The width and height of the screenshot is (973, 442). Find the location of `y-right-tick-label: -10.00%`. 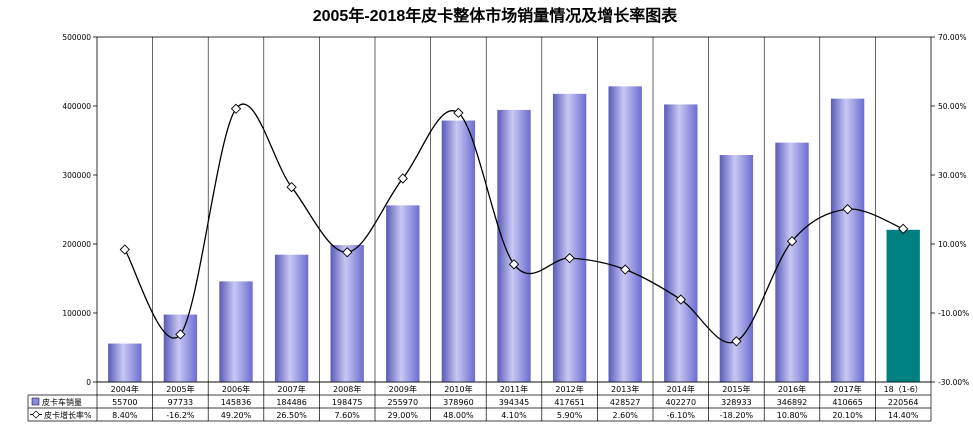

y-right-tick-label: -10.00% is located at coordinates (953, 313).